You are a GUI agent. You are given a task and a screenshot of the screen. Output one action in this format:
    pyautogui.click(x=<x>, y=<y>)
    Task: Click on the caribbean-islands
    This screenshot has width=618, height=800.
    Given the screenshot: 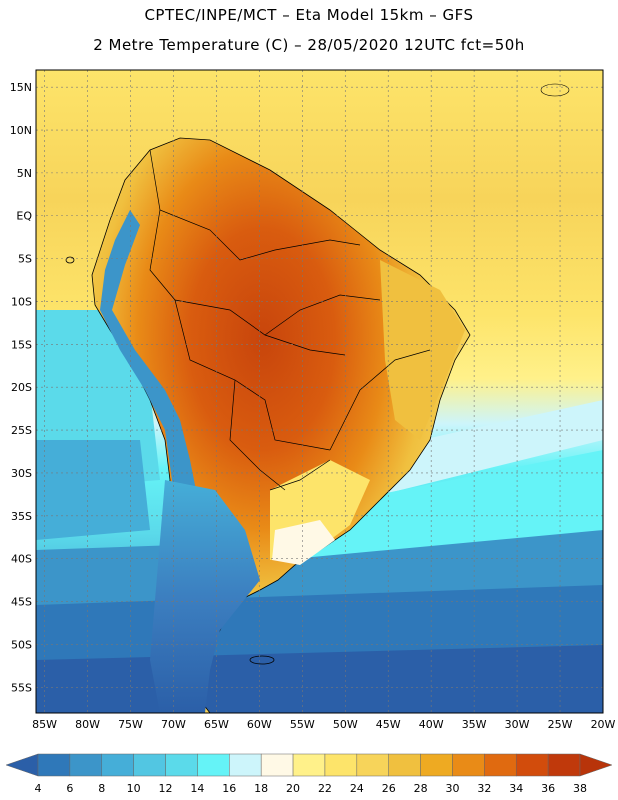 What is the action you would take?
    pyautogui.click(x=555, y=90)
    